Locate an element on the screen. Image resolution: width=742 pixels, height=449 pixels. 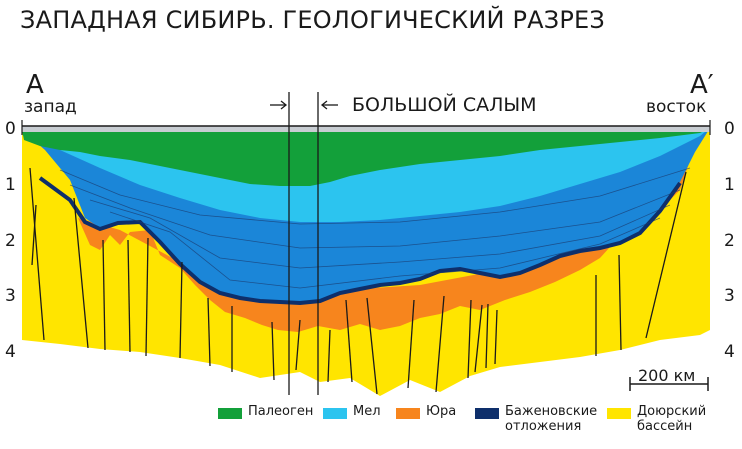
section-end-letter: A′ is located at coordinates (702, 85).